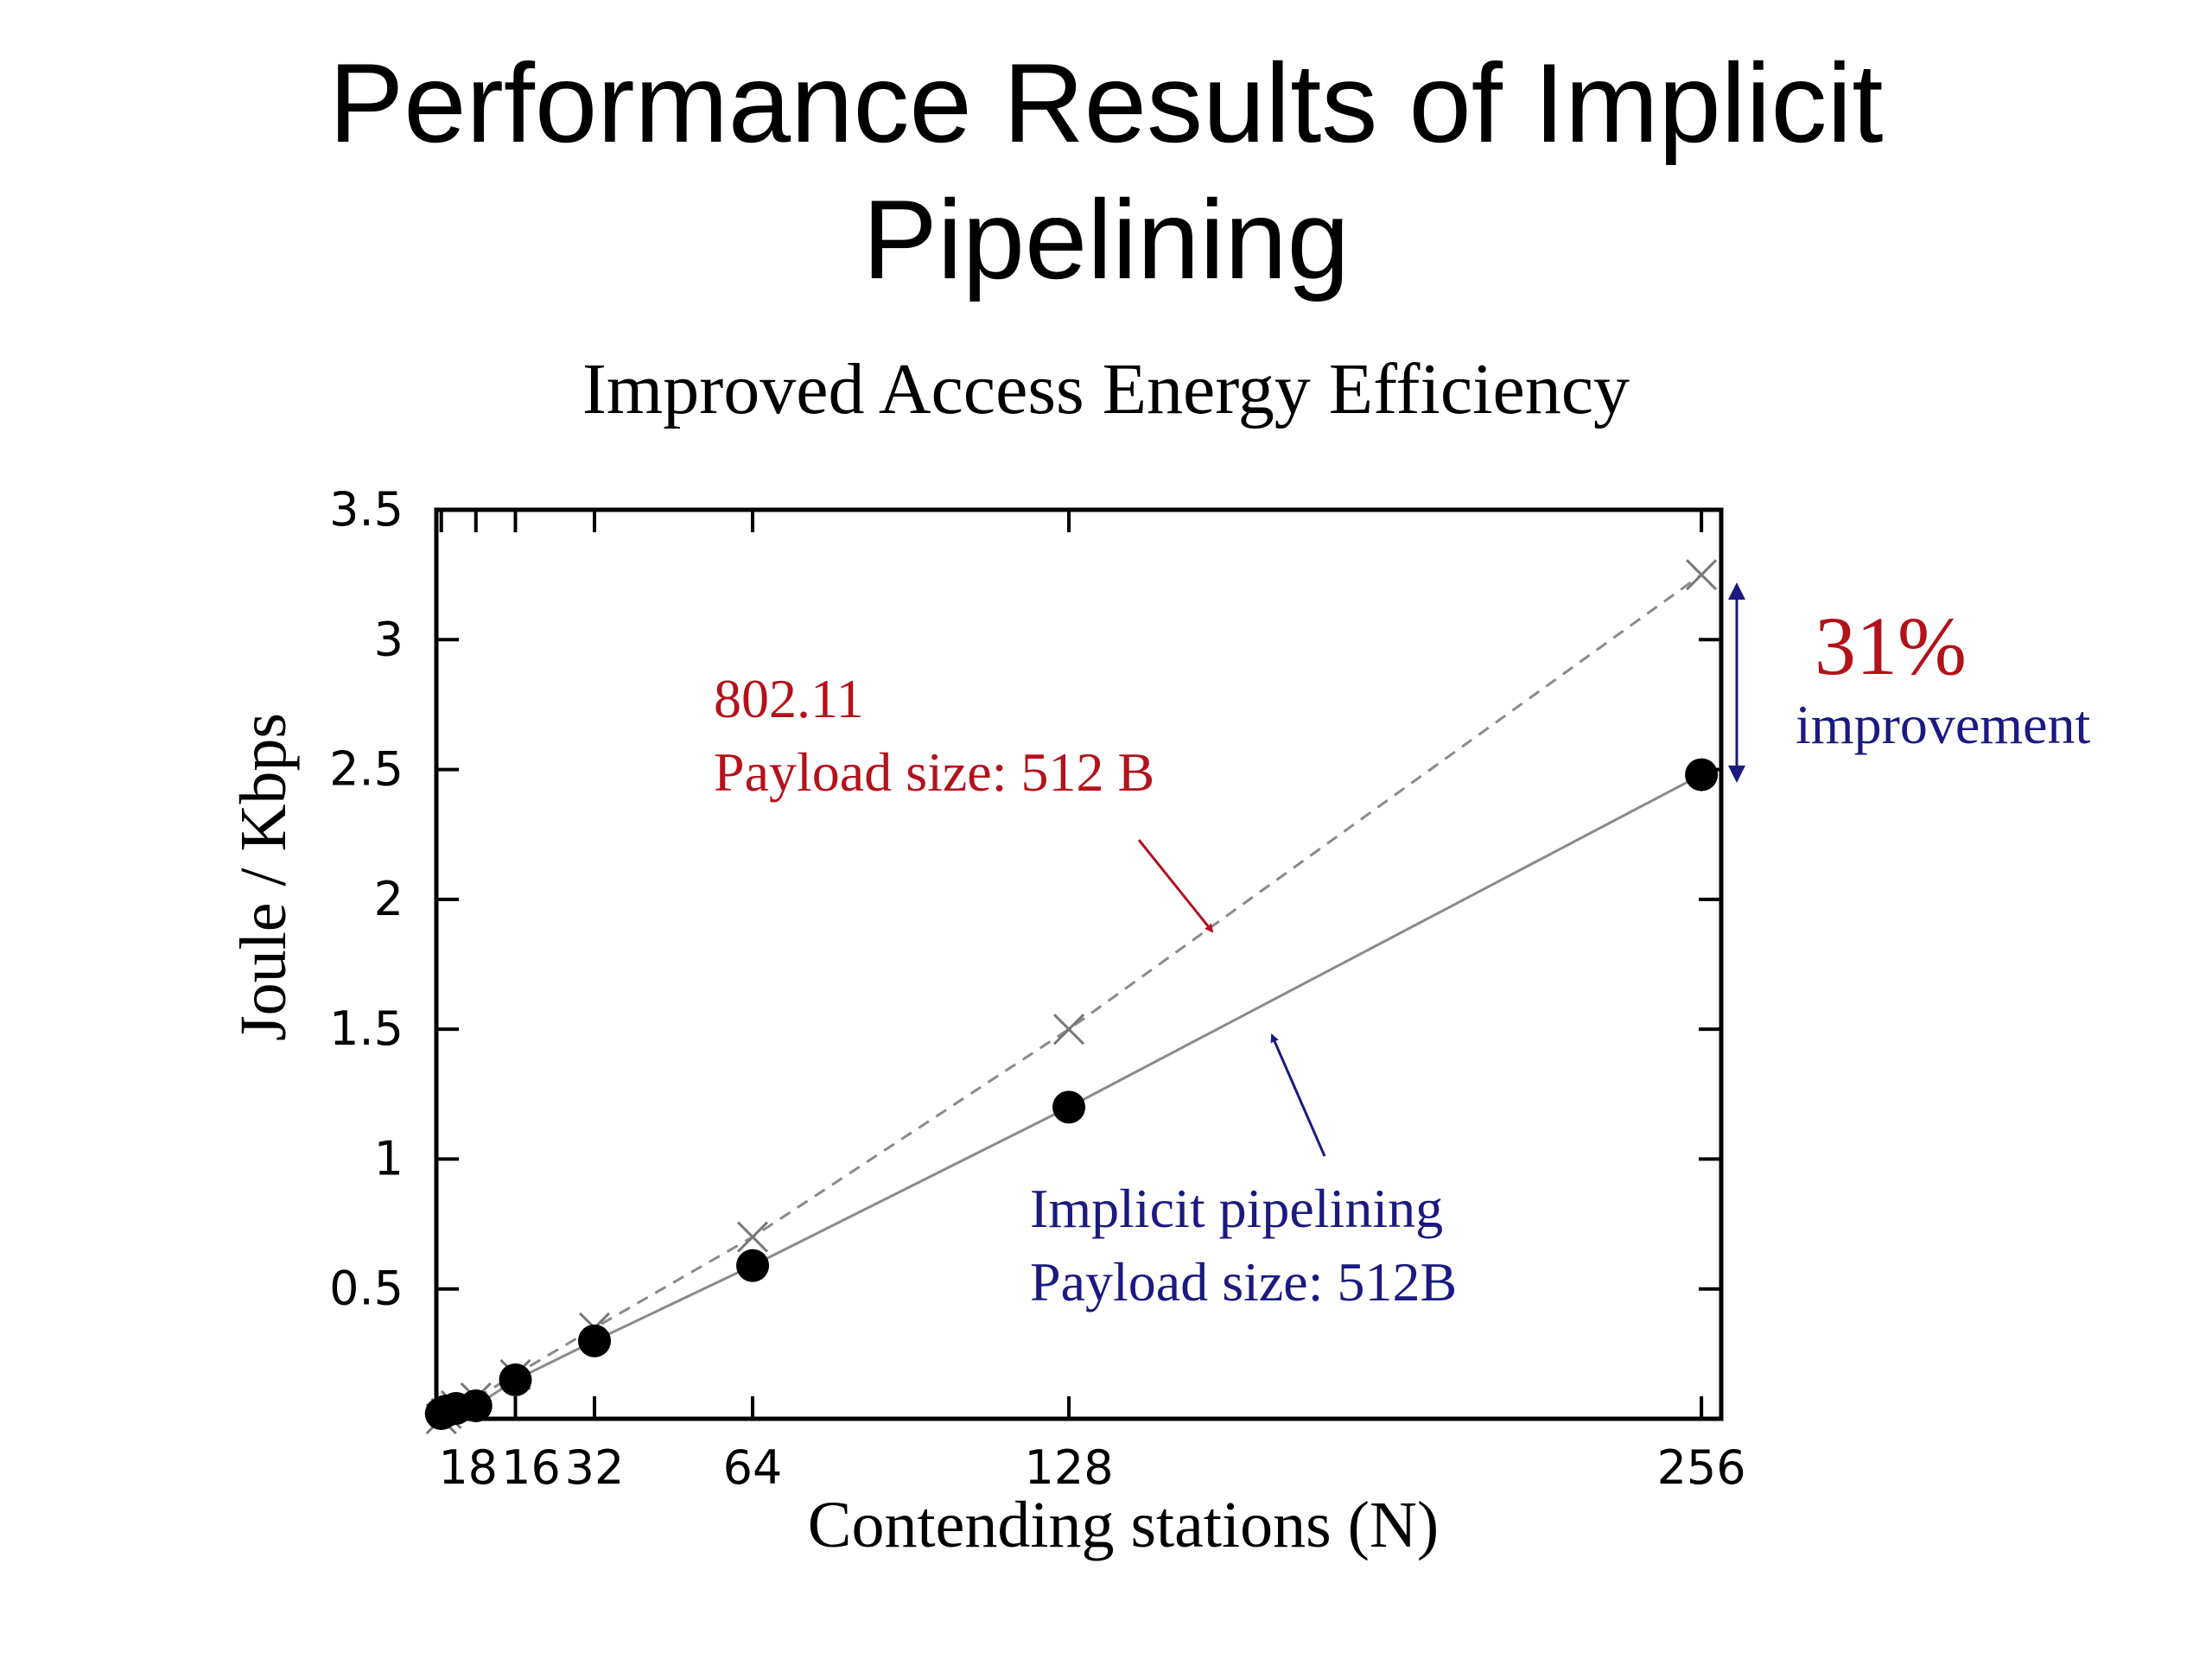 The height and width of the screenshot is (1659, 2212). Describe the element at coordinates (366, 1028) in the screenshot. I see `y-tick-label: 1.5` at that location.